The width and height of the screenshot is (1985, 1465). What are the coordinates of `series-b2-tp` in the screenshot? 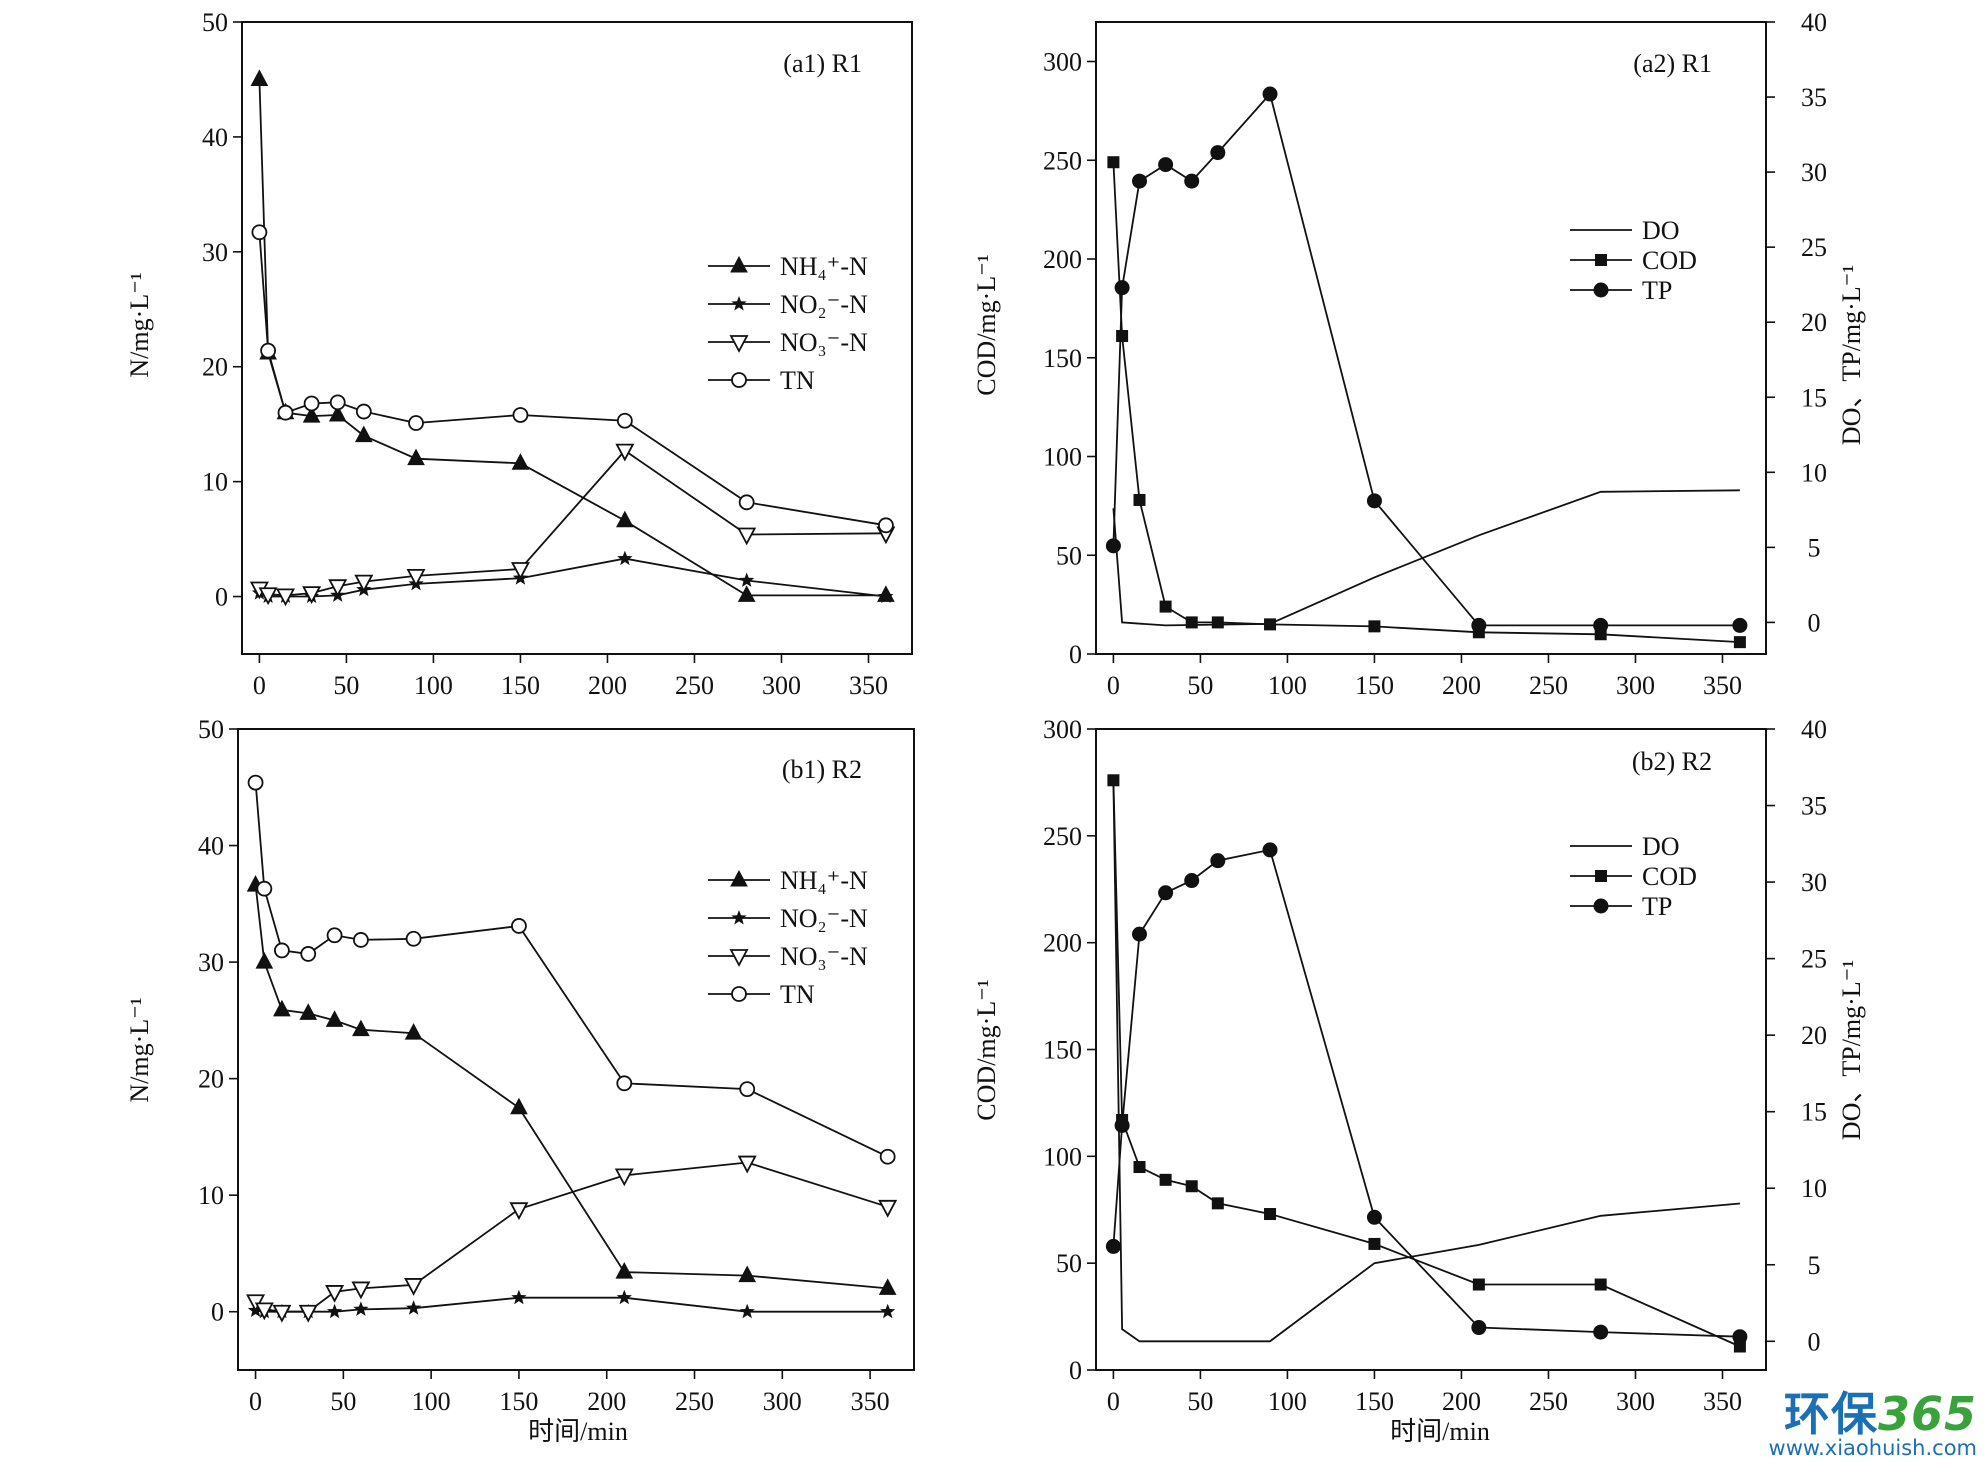 It's located at (1426, 1093).